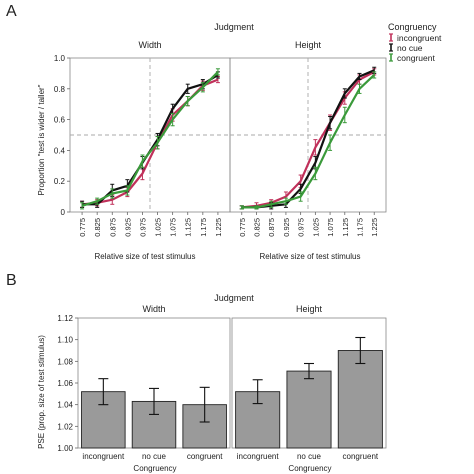  Describe the element at coordinates (412, 27) in the screenshot. I see `panel-a-legend-title: Congruency` at that location.